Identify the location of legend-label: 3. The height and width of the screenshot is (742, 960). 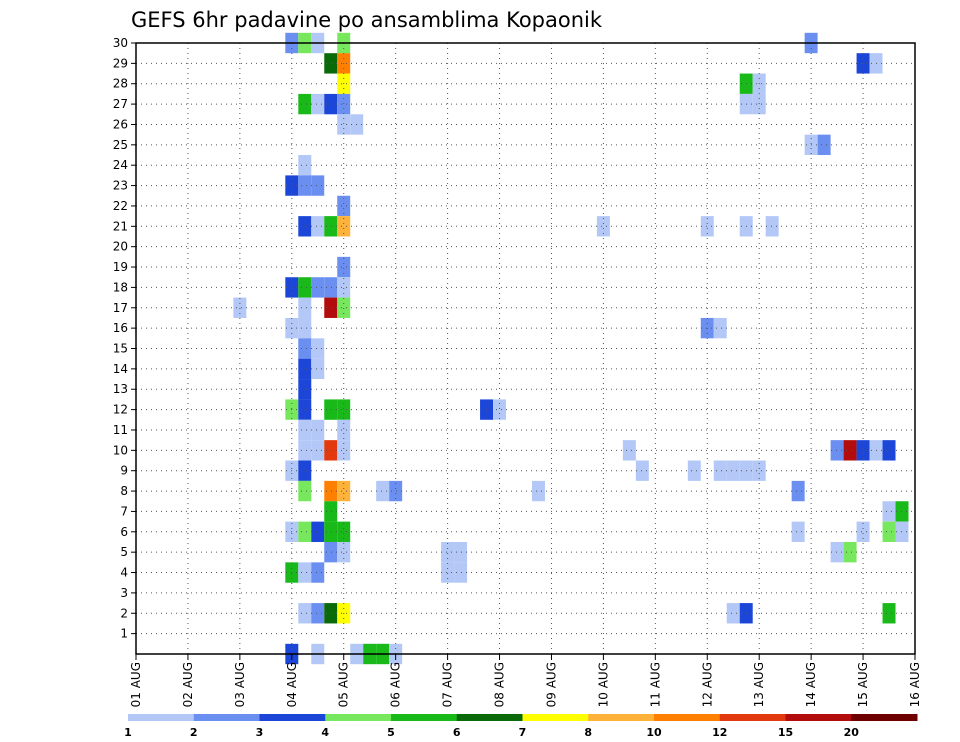
(260, 732).